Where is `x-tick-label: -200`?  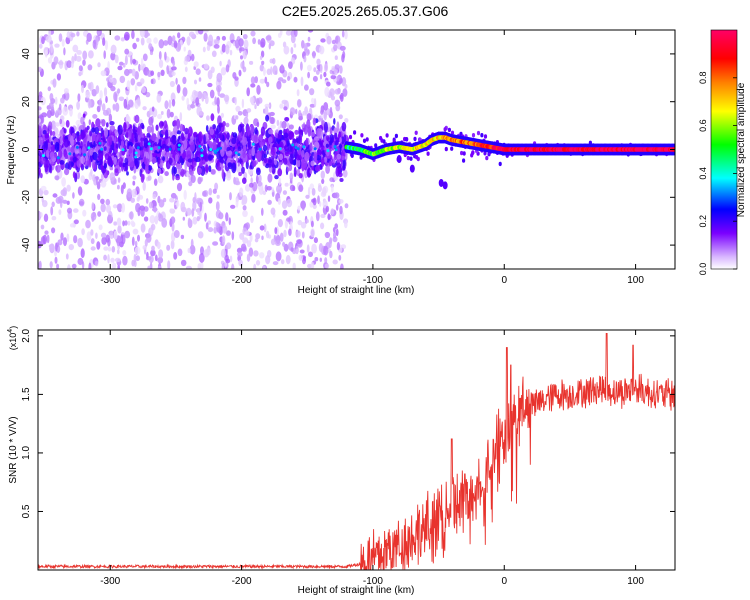
x-tick-label: -200 is located at coordinates (242, 280).